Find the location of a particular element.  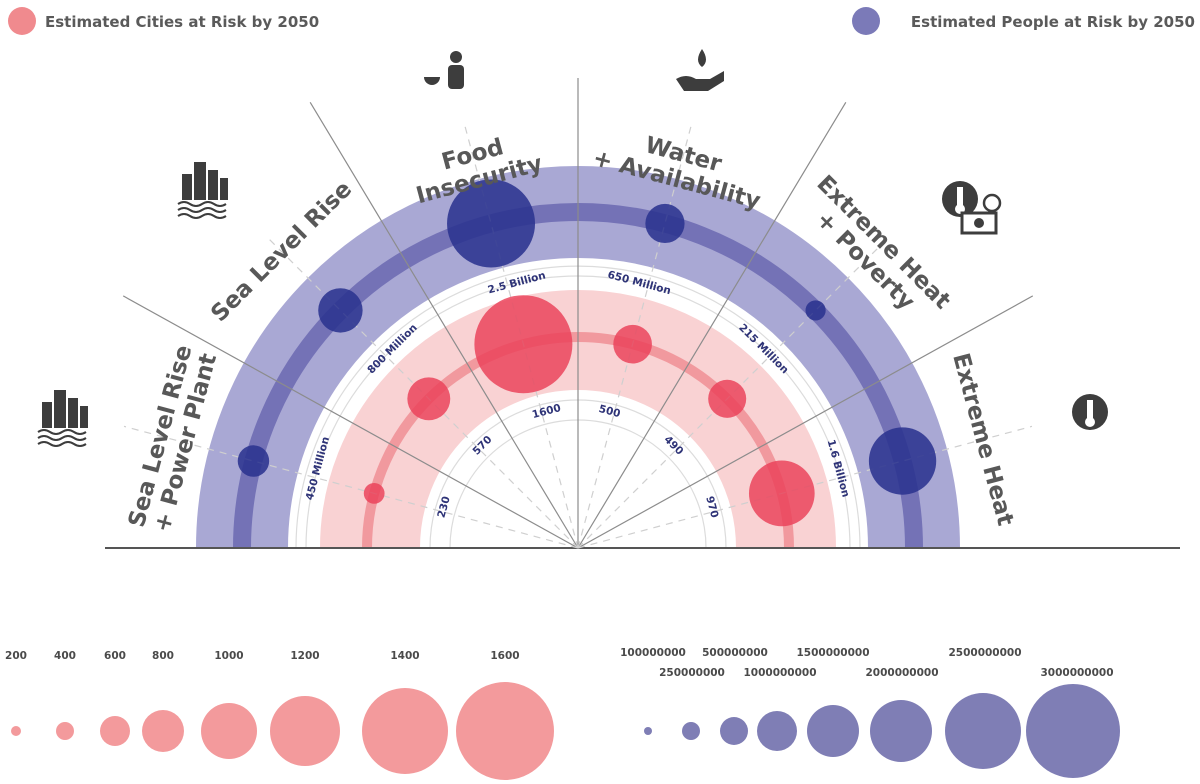

size-legend-cities-label: 600 is located at coordinates (115, 656).